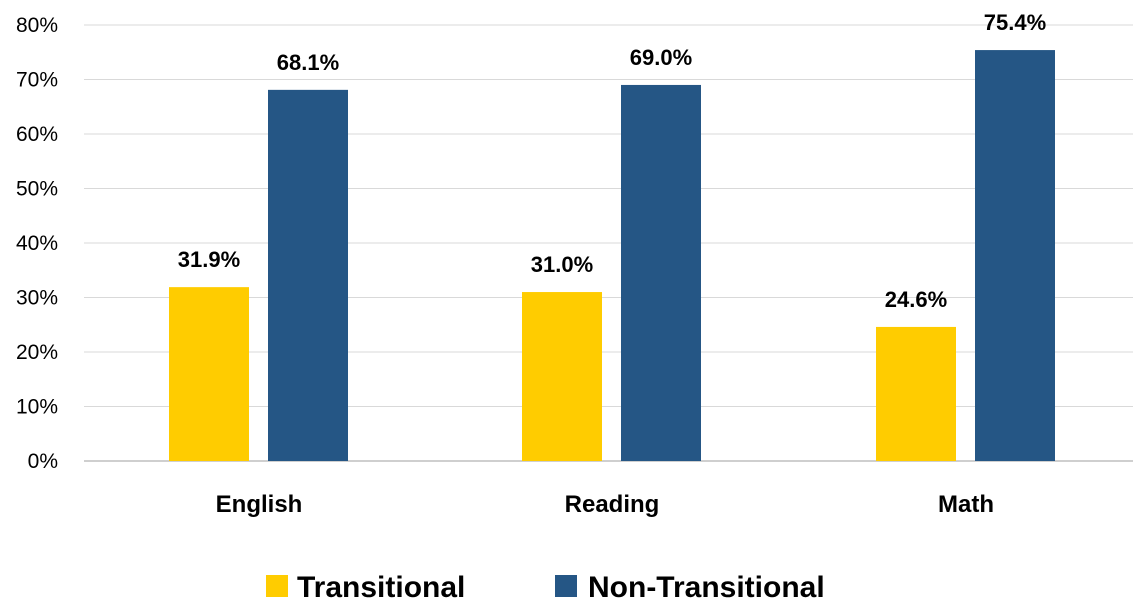 The image size is (1133, 603). What do you see at coordinates (37, 134) in the screenshot?
I see `y-tick-label: 60%` at bounding box center [37, 134].